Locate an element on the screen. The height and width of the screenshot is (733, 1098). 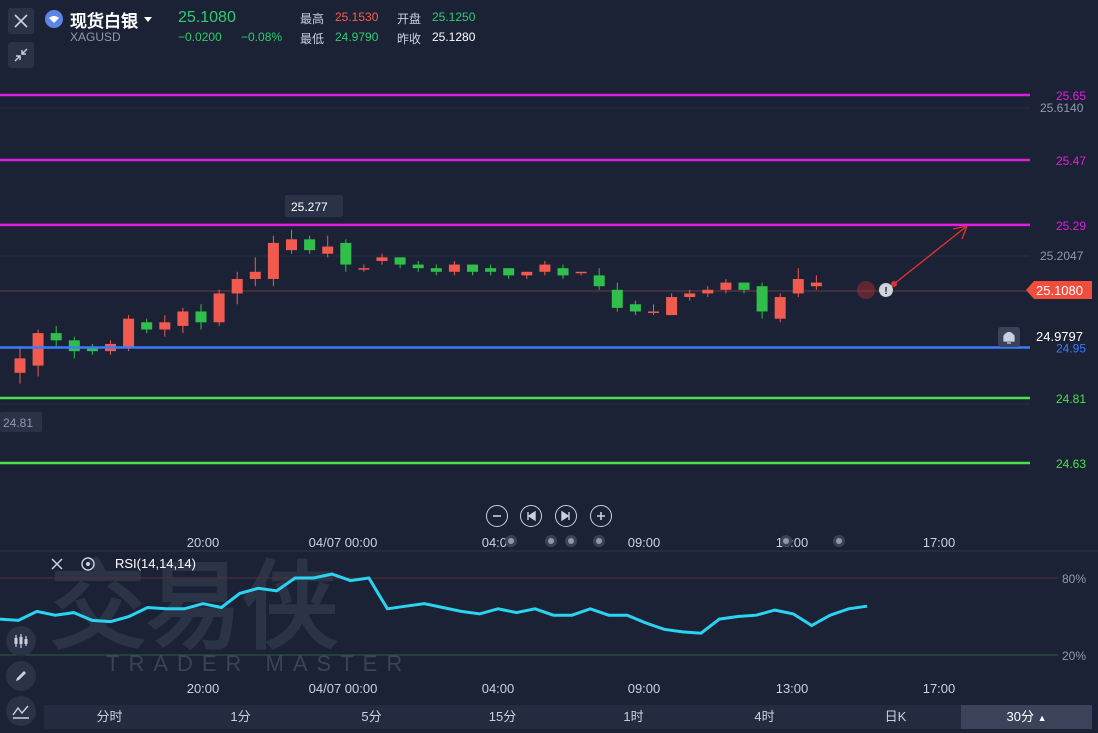
candles-icon is located at coordinates (21, 641).